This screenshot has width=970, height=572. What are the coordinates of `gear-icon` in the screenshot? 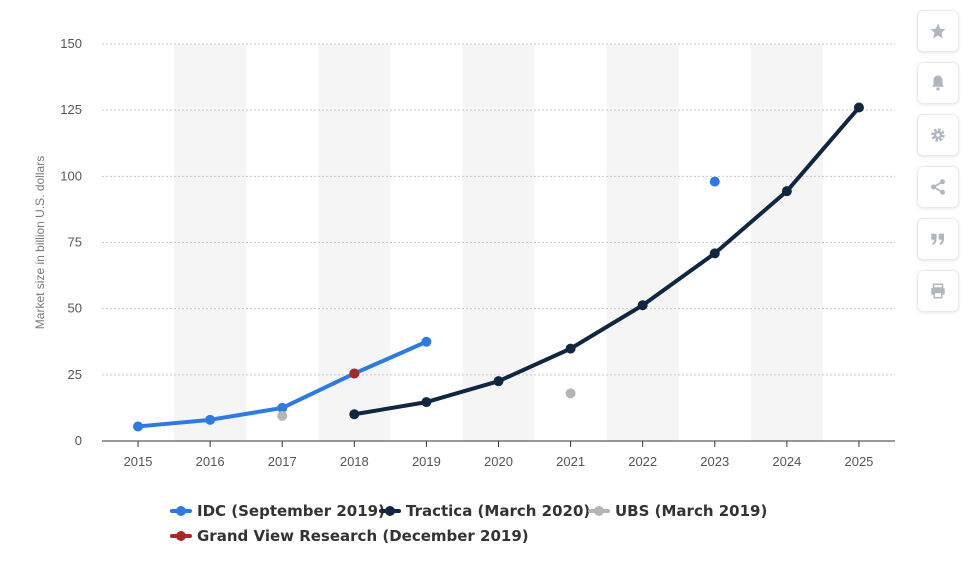 It's located at (938, 135).